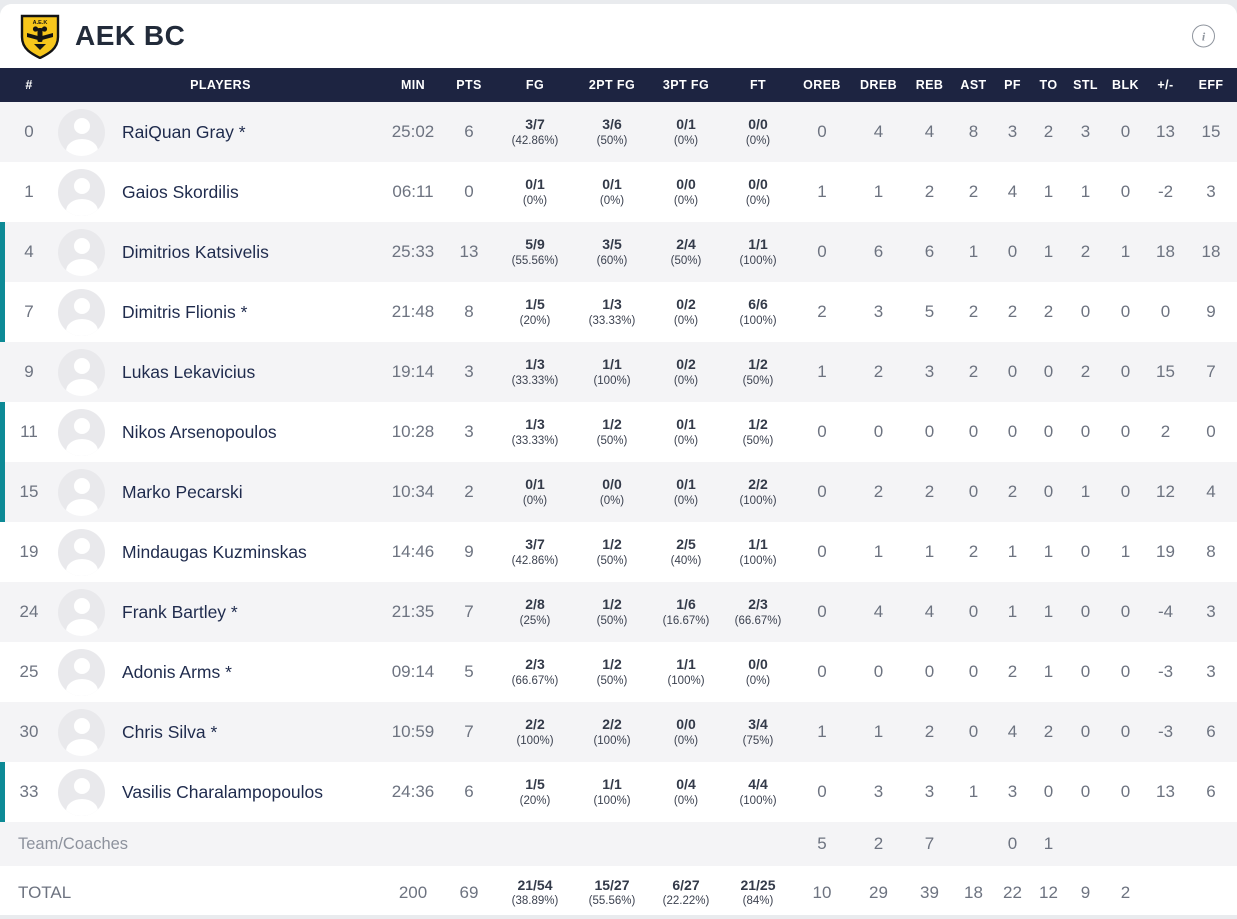 This screenshot has height=919, width=1237. Describe the element at coordinates (612, 740) in the screenshot. I see `fg2-cell-percentage: (100%)` at that location.